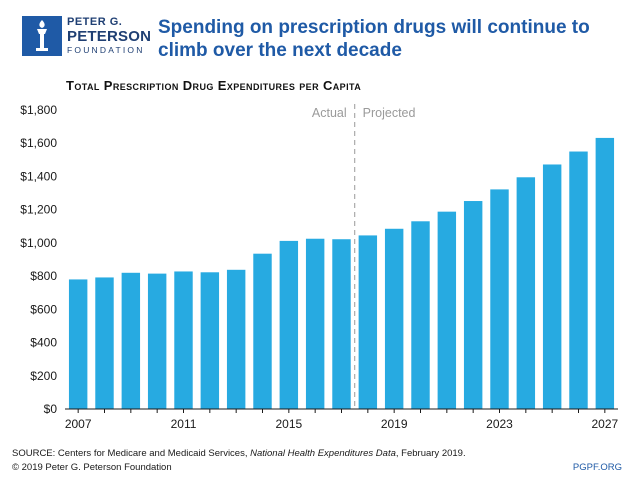 The width and height of the screenshot is (640, 480). What do you see at coordinates (43, 276) in the screenshot?
I see `y-tick-label: $800` at bounding box center [43, 276].